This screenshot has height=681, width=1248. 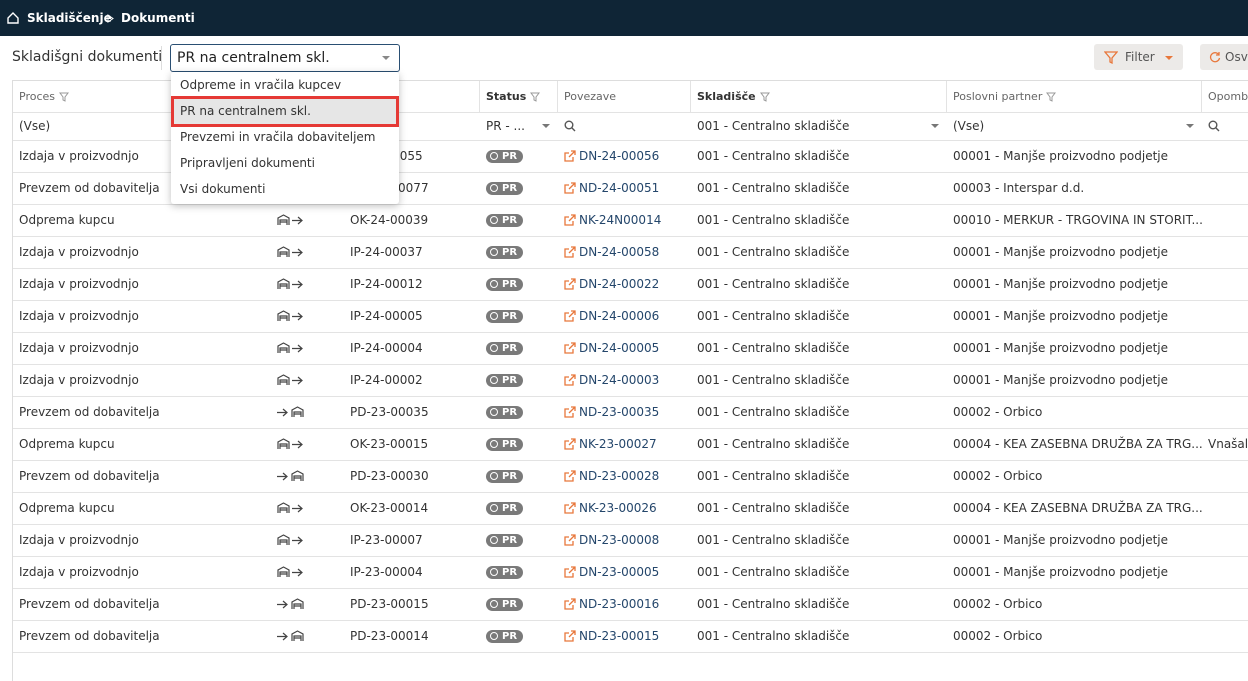 What do you see at coordinates (619, 252) in the screenshot?
I see `link: DN-24-00058` at bounding box center [619, 252].